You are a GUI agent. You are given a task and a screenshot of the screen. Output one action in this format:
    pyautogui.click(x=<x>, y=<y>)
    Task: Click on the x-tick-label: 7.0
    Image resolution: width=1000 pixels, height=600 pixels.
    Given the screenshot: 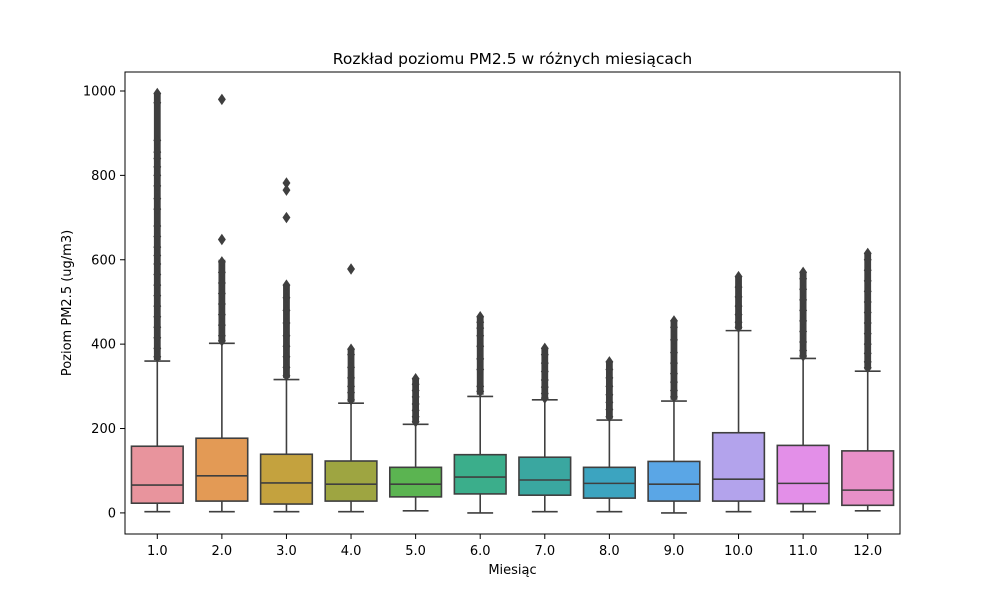 What is the action you would take?
    pyautogui.click(x=544, y=551)
    